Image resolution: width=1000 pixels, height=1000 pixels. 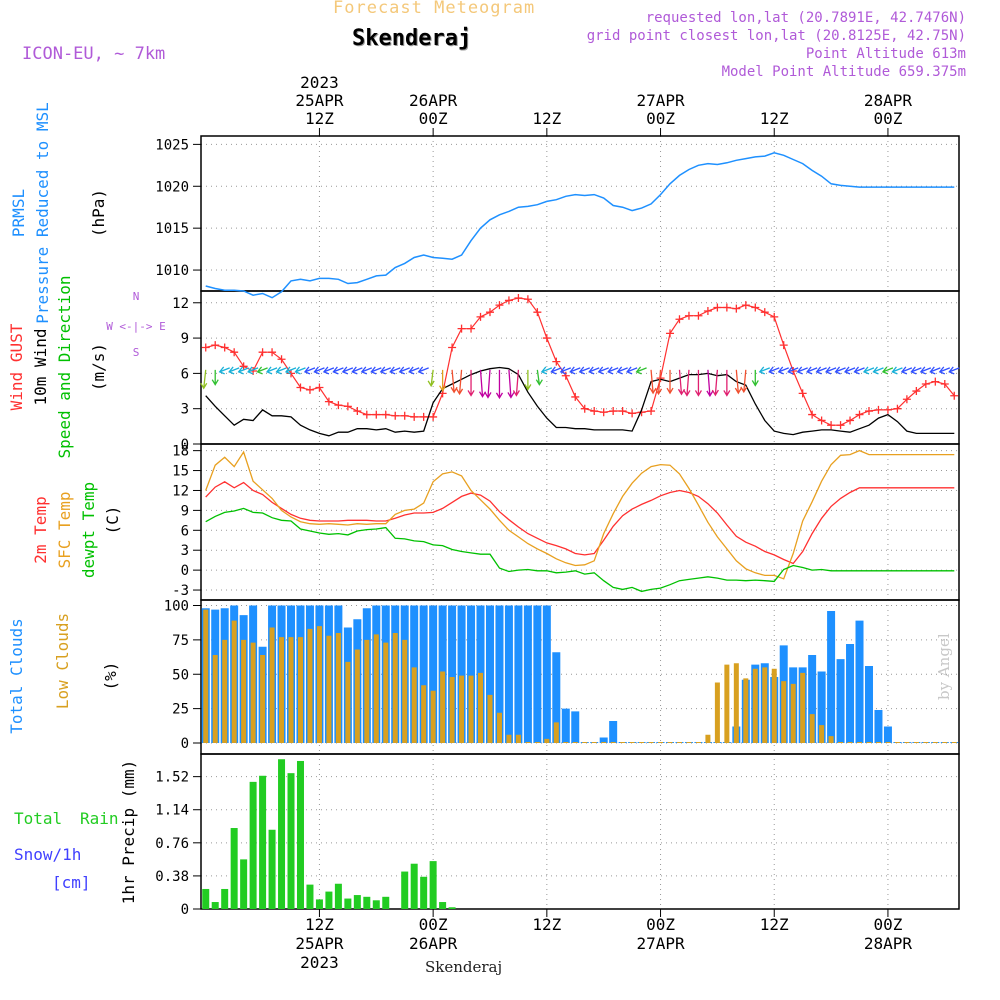 What do you see at coordinates (172, 187) in the screenshot?
I see `pressure-ytick-label: 1020` at bounding box center [172, 187].